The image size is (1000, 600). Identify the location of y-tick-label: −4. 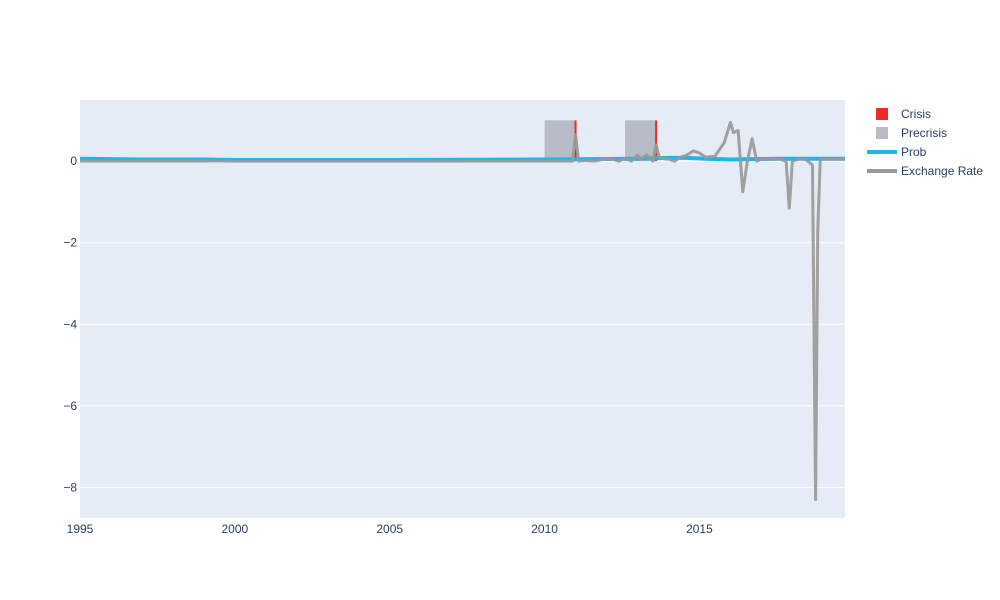
(70, 324).